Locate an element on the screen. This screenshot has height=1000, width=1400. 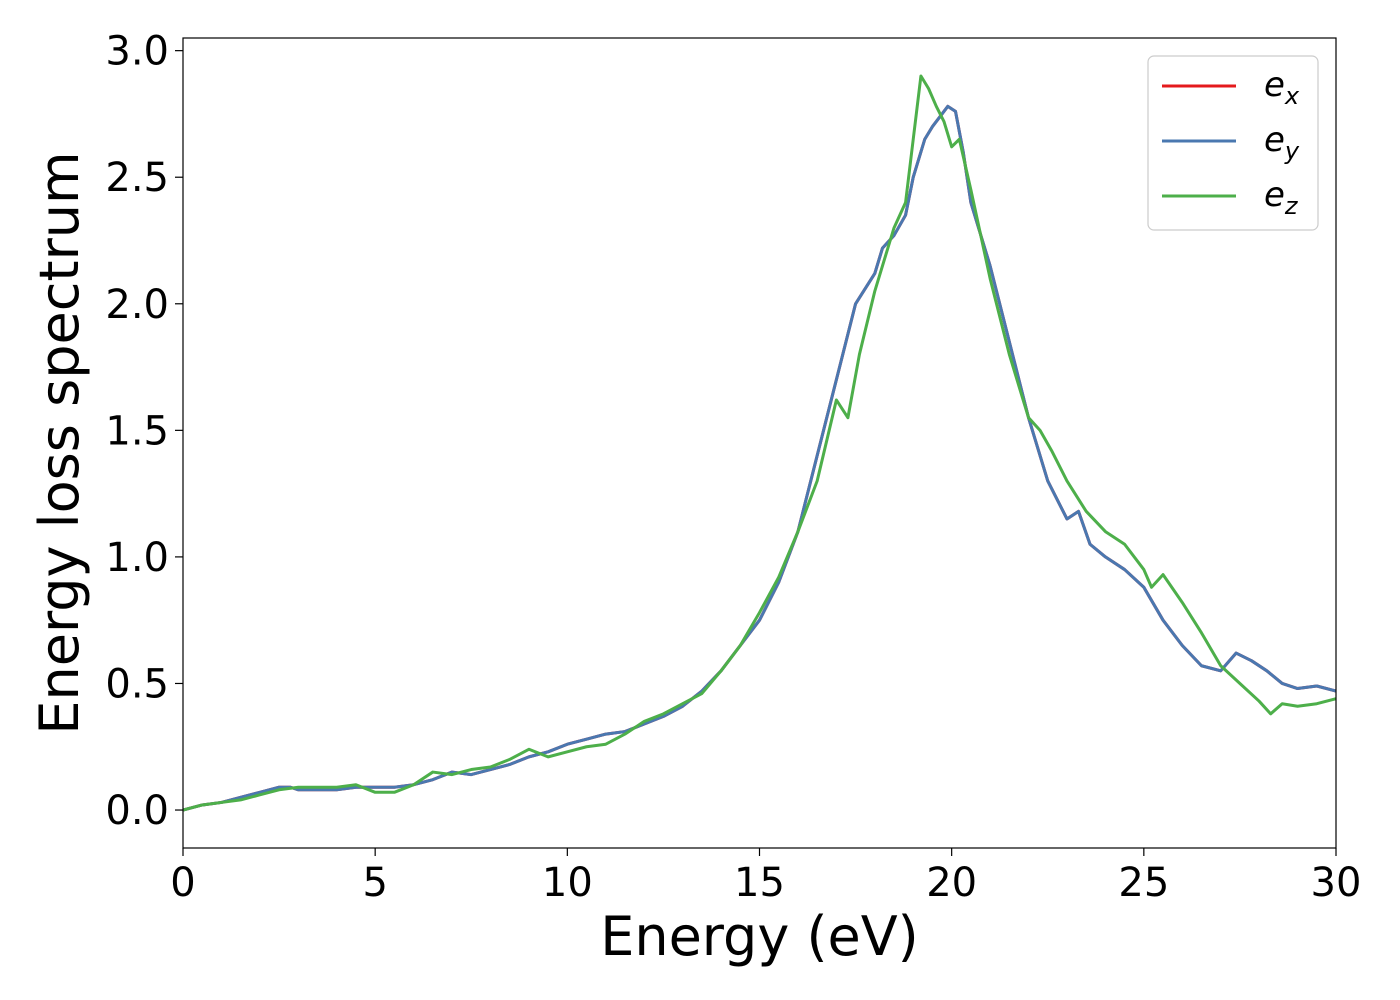
y-tick-label: 2.5 is located at coordinates (137, 178).